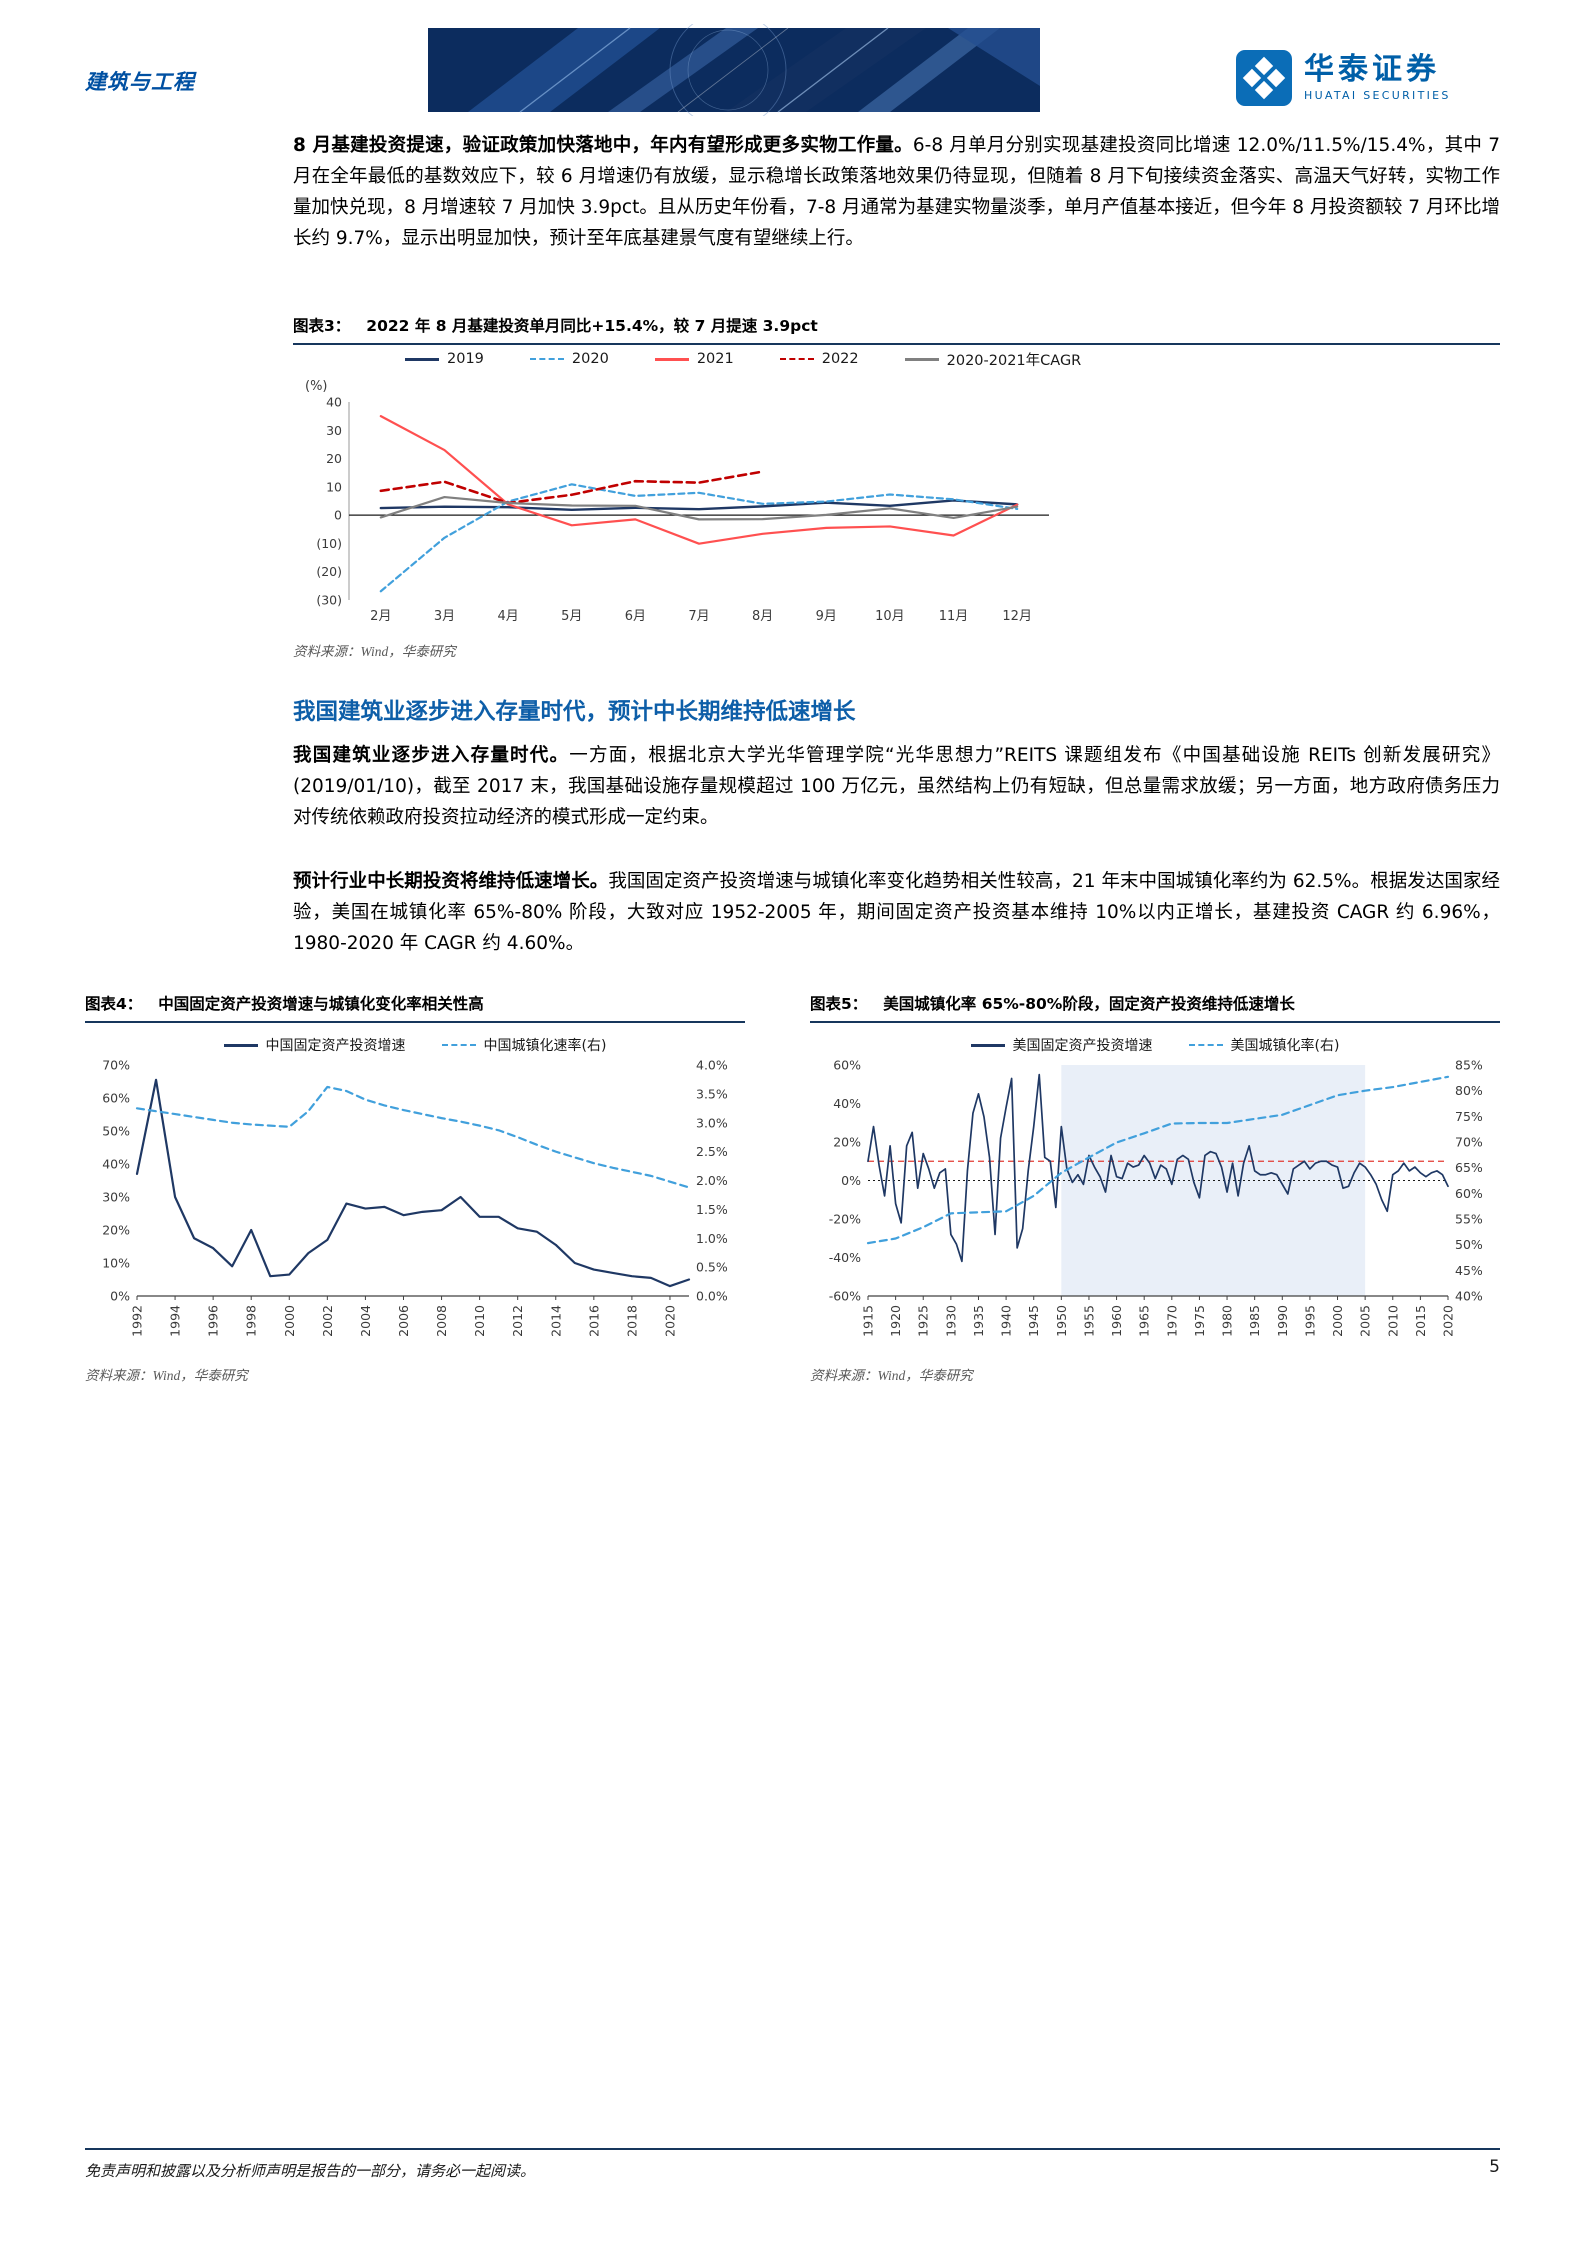 This screenshot has width=1587, height=2245. Describe the element at coordinates (1155, 1045) in the screenshot. I see `figure5-legend: 美国固定资产投资增速 美国城镇化率(右)` at that location.